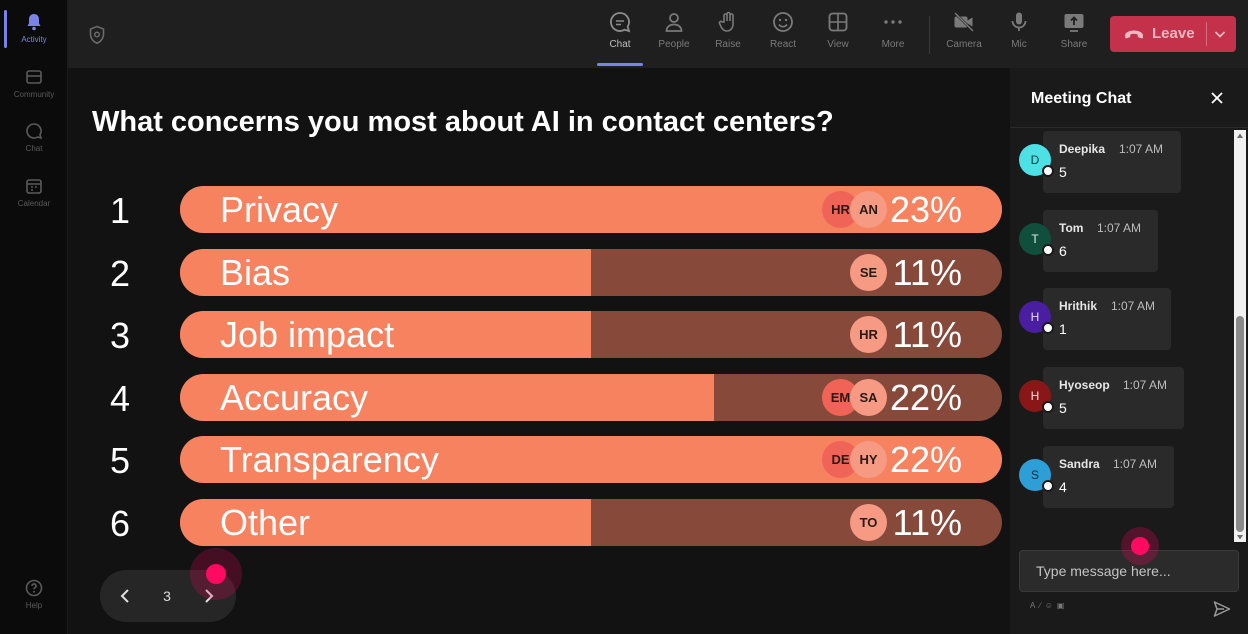  What do you see at coordinates (674, 30) in the screenshot?
I see `people-button: People` at bounding box center [674, 30].